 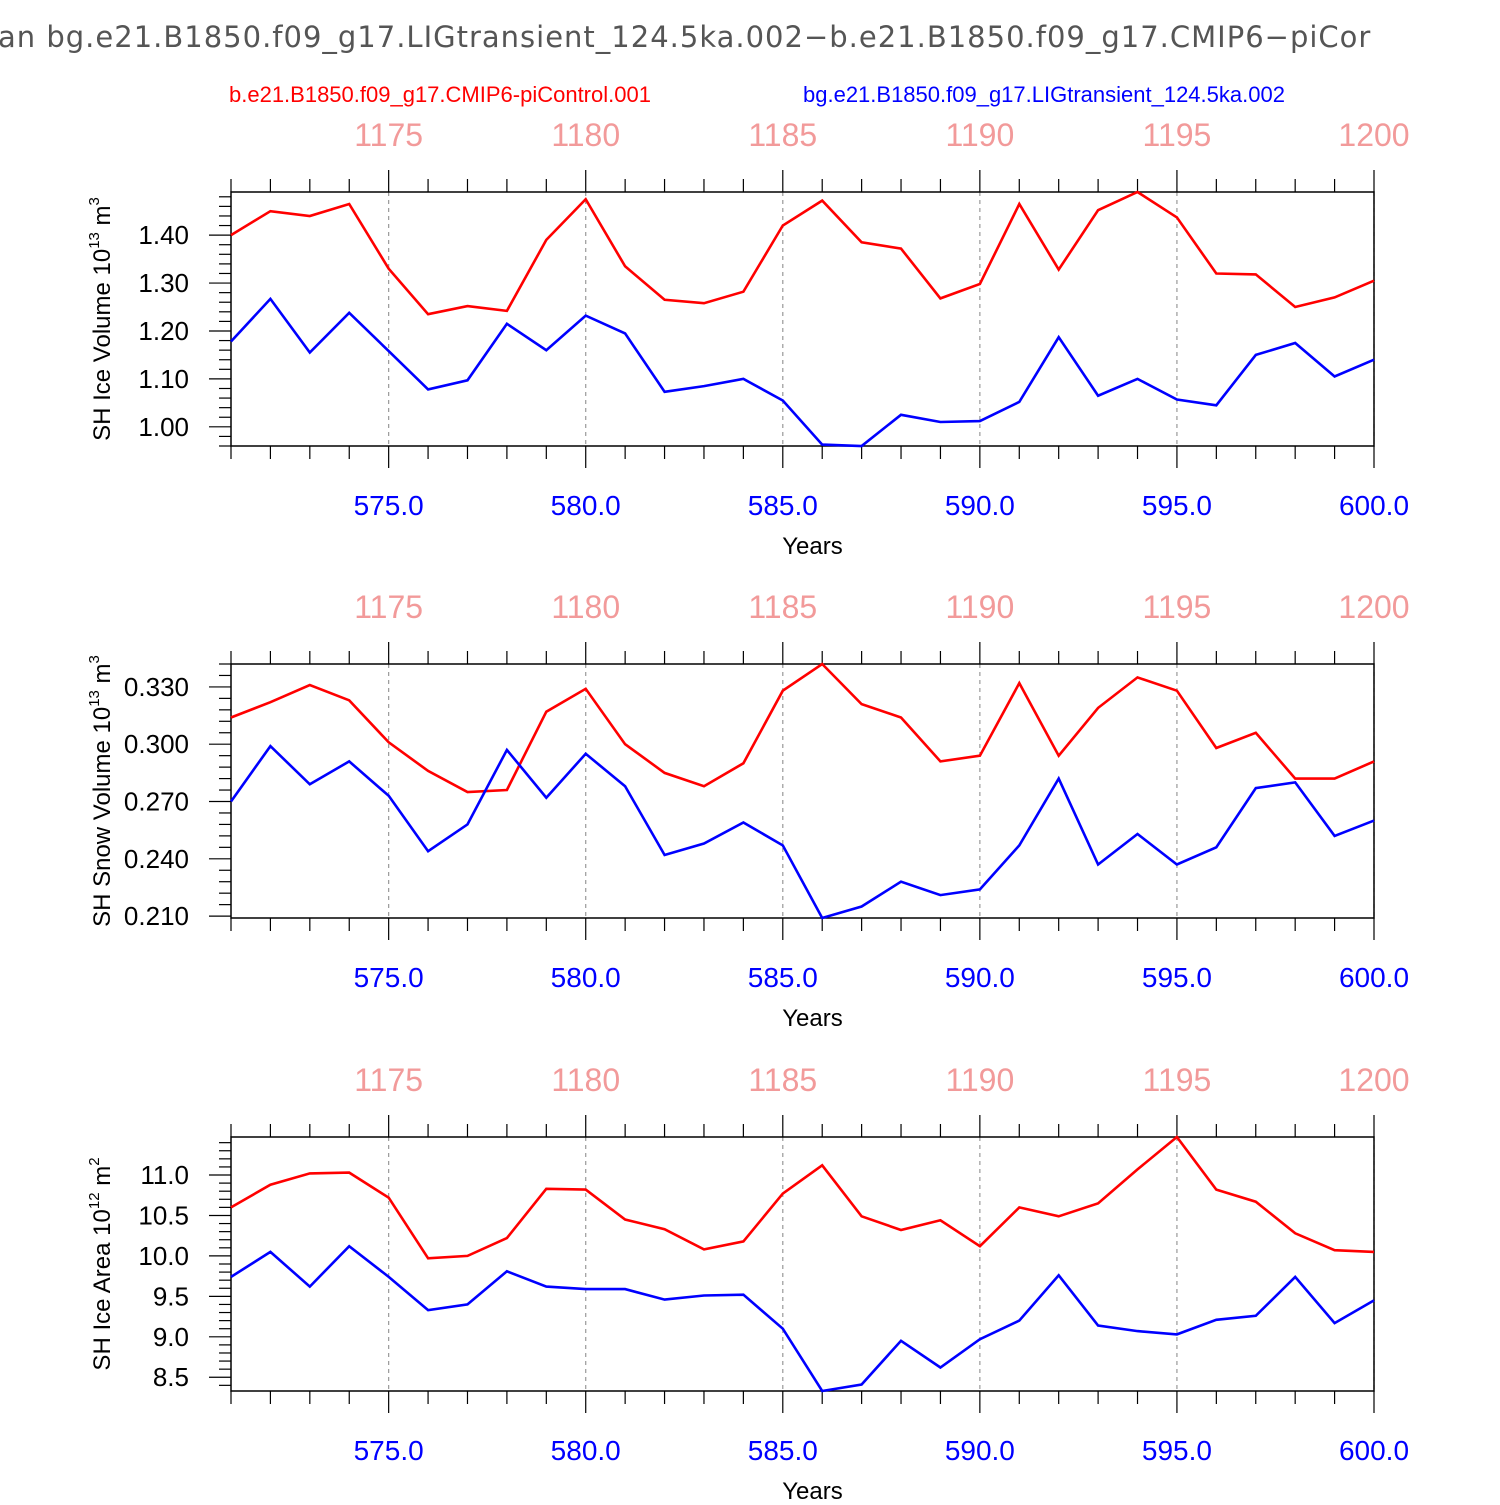 I want to click on y-axis-label-text: SH Ice Area 10, so click(x=102, y=1289).